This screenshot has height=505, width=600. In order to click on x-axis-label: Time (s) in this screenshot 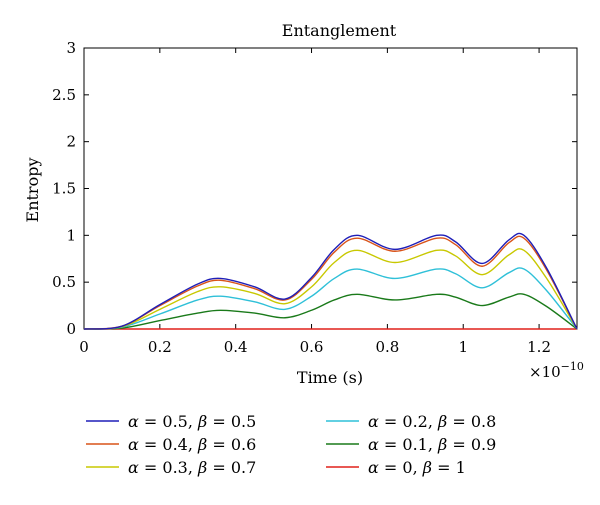, I will do `click(330, 377)`.